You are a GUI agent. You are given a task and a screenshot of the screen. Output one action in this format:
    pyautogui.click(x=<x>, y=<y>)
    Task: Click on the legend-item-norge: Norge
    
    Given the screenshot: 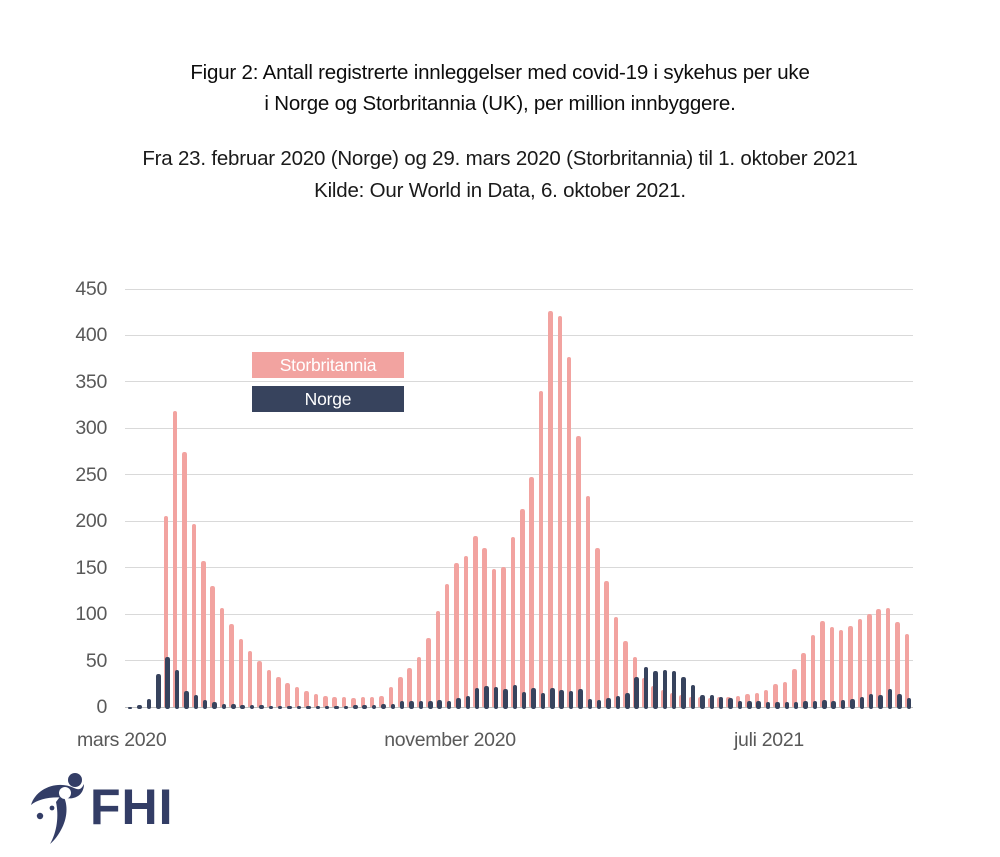 What is the action you would take?
    pyautogui.click(x=328, y=399)
    